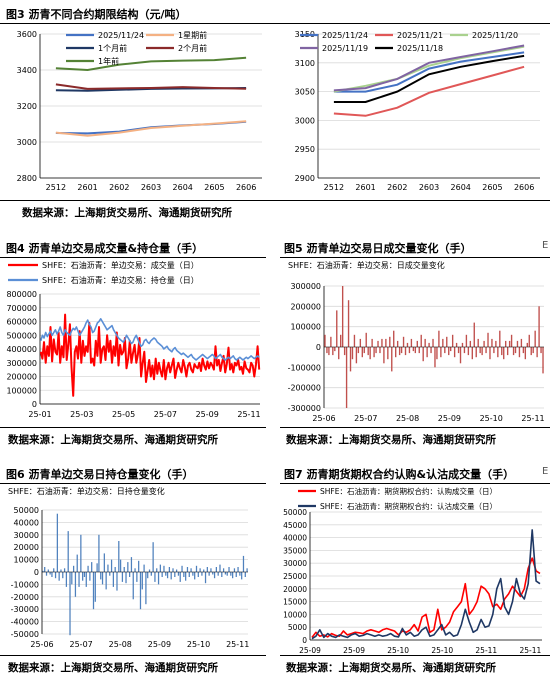 The image size is (550, 684). Describe the element at coordinates (120, 644) in the screenshot. I see `x-tick-label: 25-08` at that location.